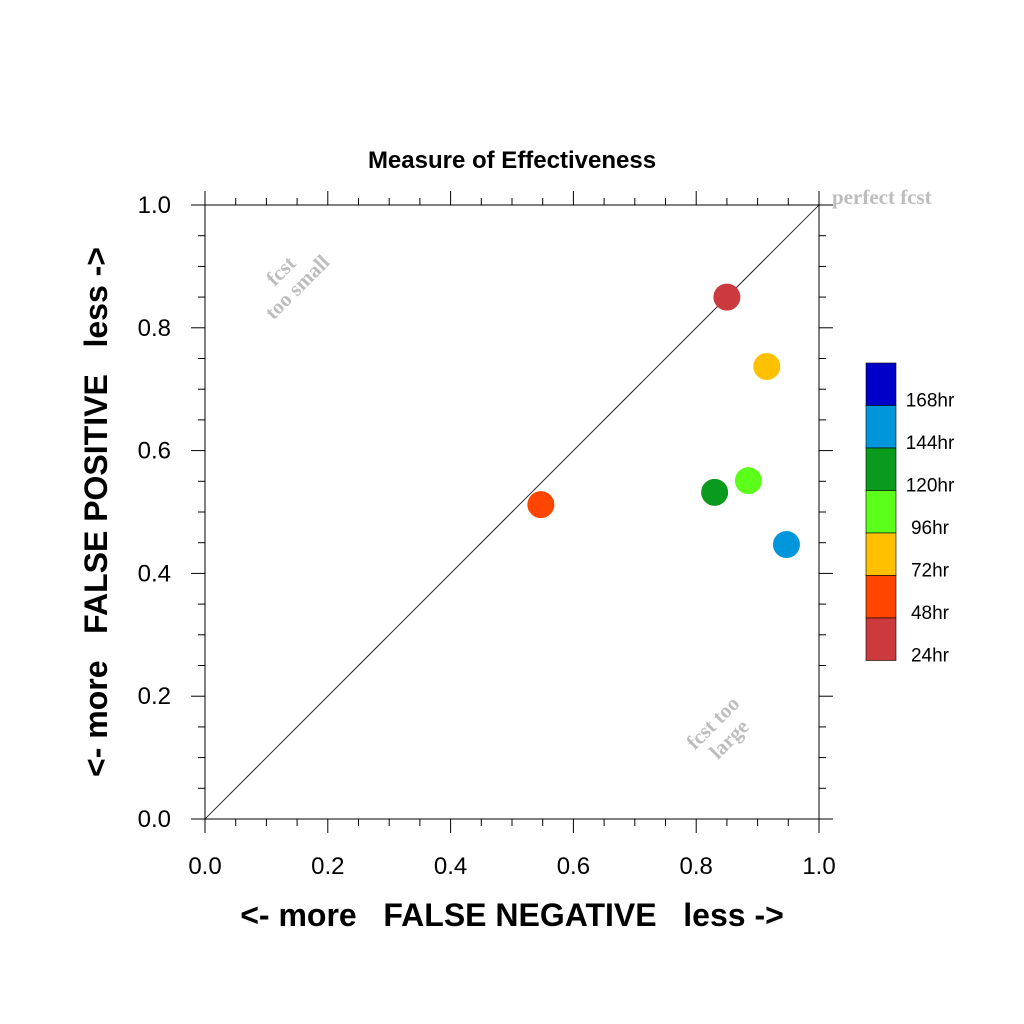  I want to click on y-tick-label: 0.2, so click(154, 696).